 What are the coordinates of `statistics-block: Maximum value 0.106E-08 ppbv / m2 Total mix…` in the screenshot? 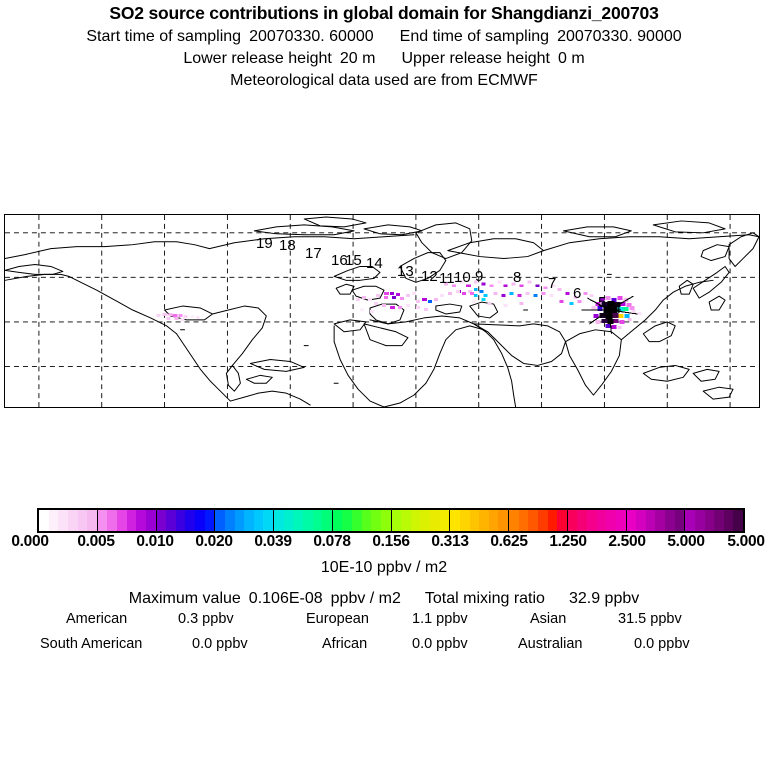 It's located at (384, 624).